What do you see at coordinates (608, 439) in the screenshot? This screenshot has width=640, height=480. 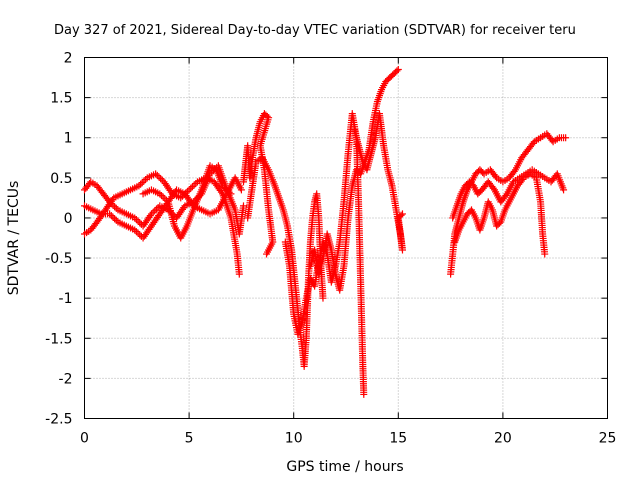 I see `x-tick-label: 25` at bounding box center [608, 439].